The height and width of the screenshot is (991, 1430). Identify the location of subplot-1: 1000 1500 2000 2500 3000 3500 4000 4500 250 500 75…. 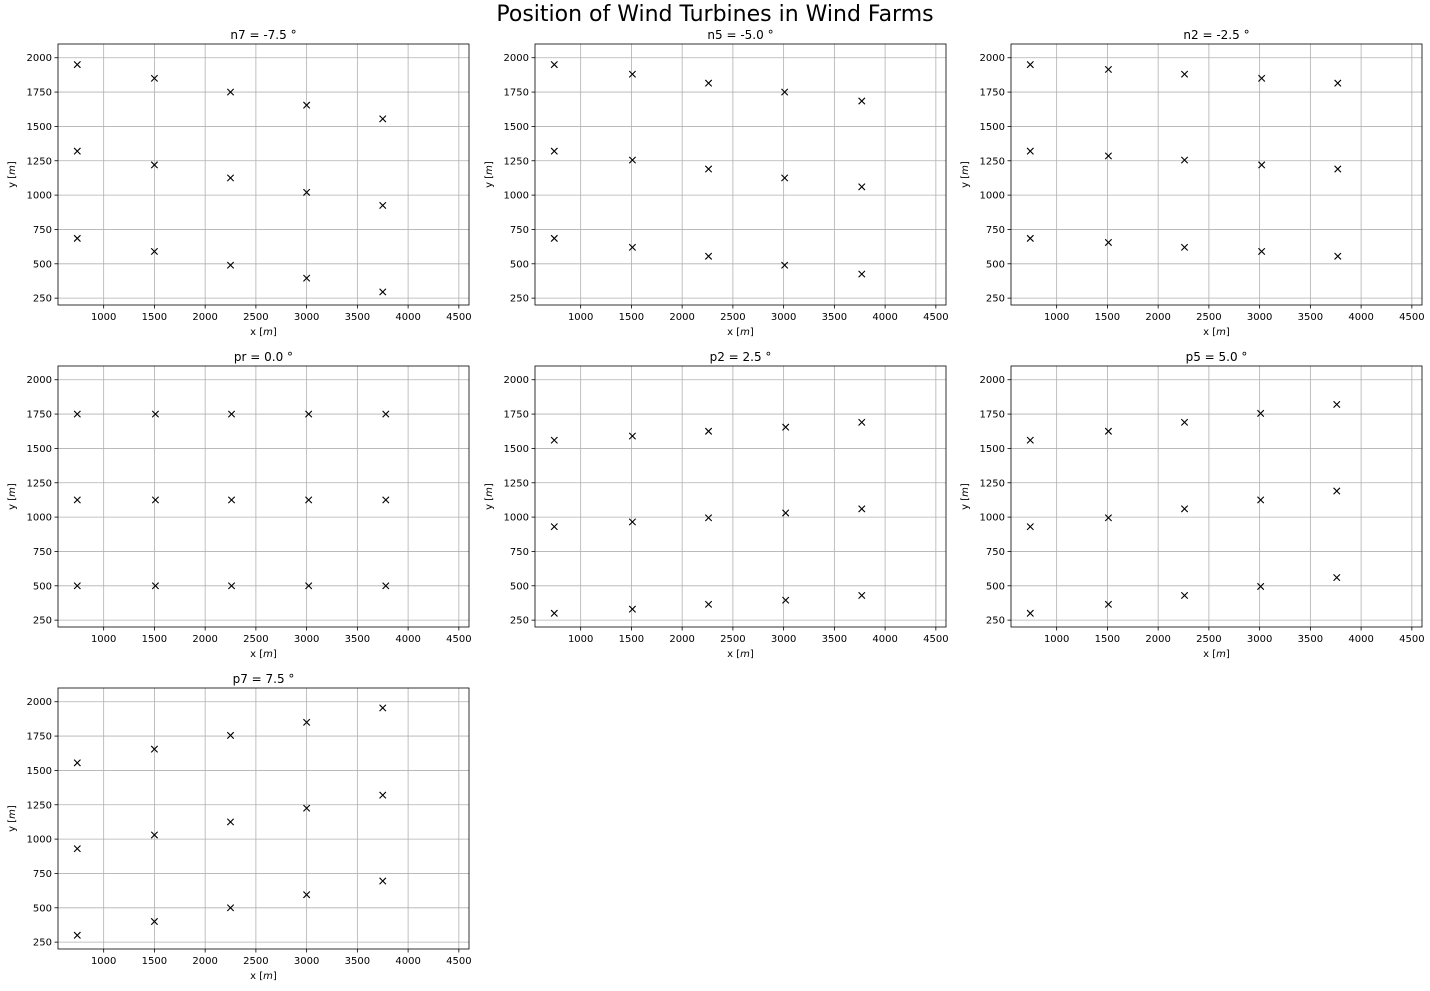
(239, 183).